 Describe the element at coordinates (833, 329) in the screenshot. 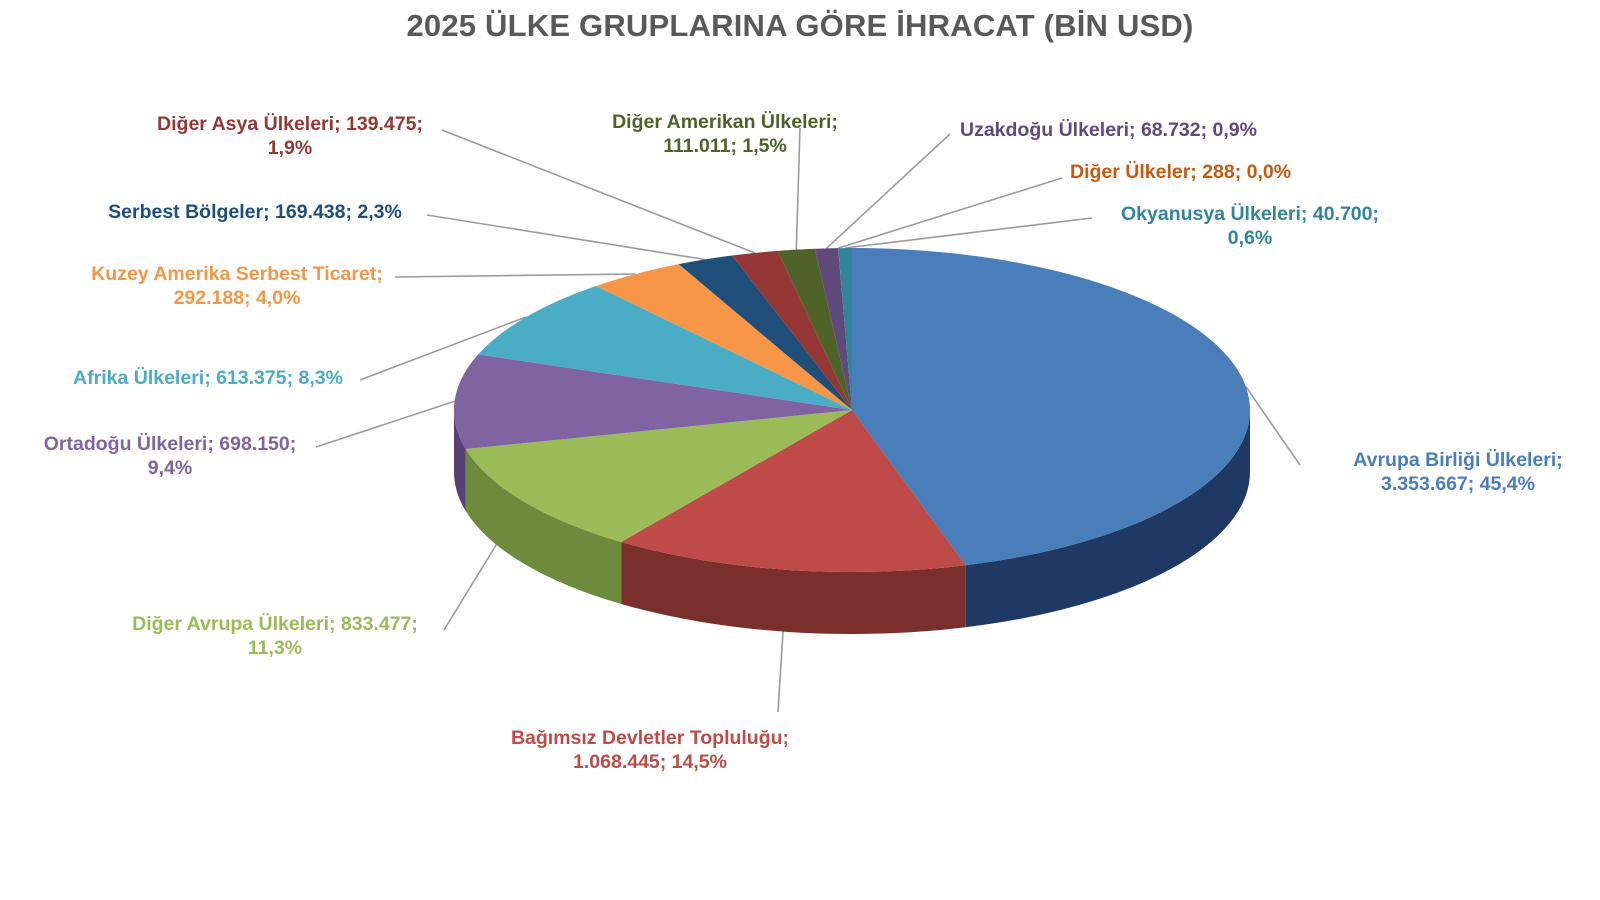

I see `pie-slice-uzakdo-u-lkeleri` at that location.